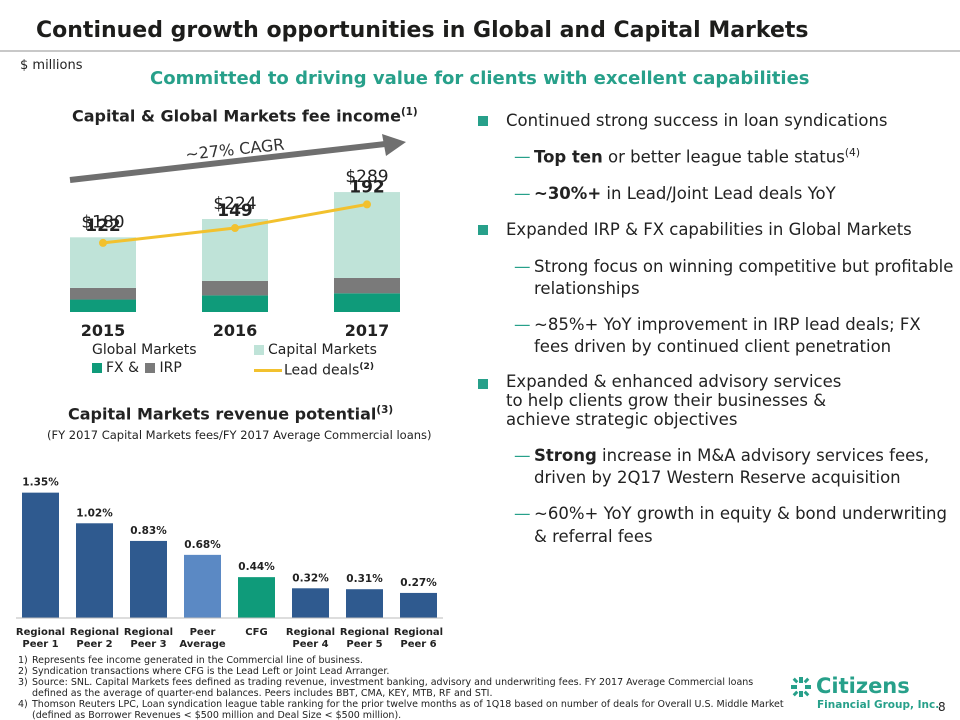  Describe the element at coordinates (97, 368) in the screenshot. I see `legend-fx-swatch` at that location.